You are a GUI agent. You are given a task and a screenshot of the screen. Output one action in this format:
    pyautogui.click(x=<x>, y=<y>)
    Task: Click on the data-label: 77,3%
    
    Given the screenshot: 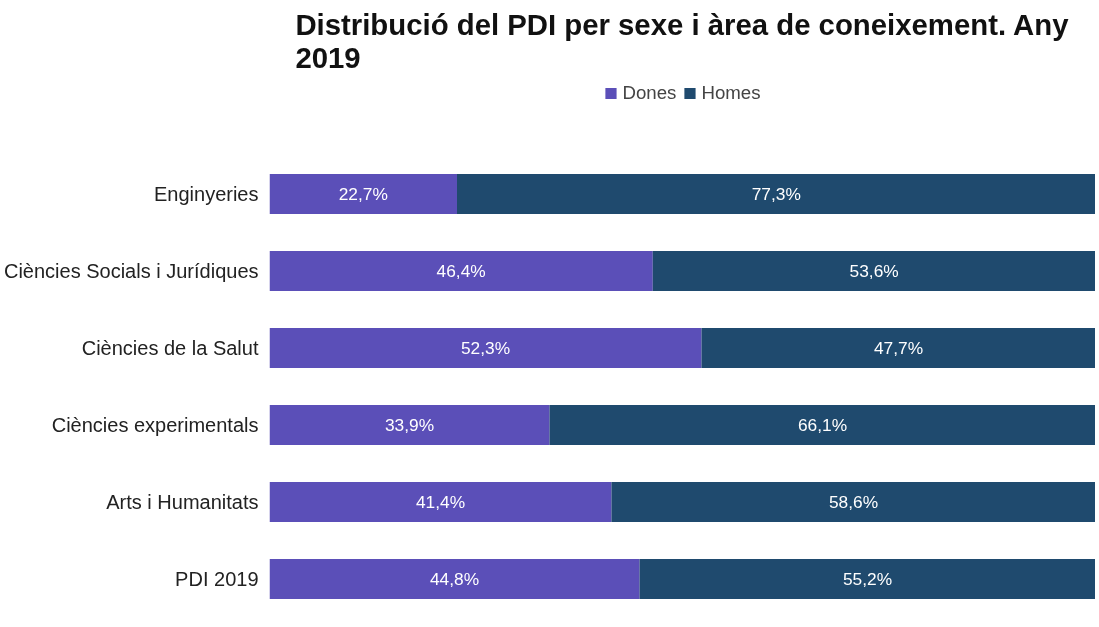 What is the action you would take?
    pyautogui.click(x=776, y=194)
    